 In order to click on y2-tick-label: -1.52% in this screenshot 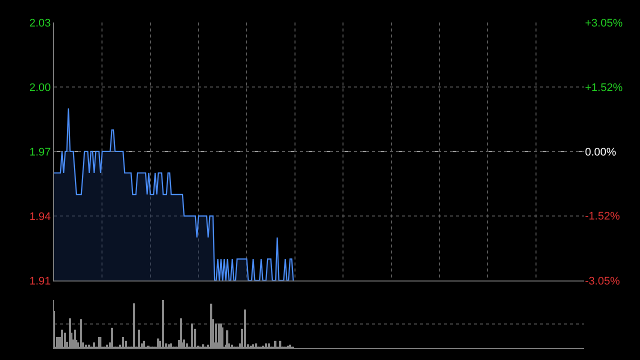, I will do `click(602, 216)`.